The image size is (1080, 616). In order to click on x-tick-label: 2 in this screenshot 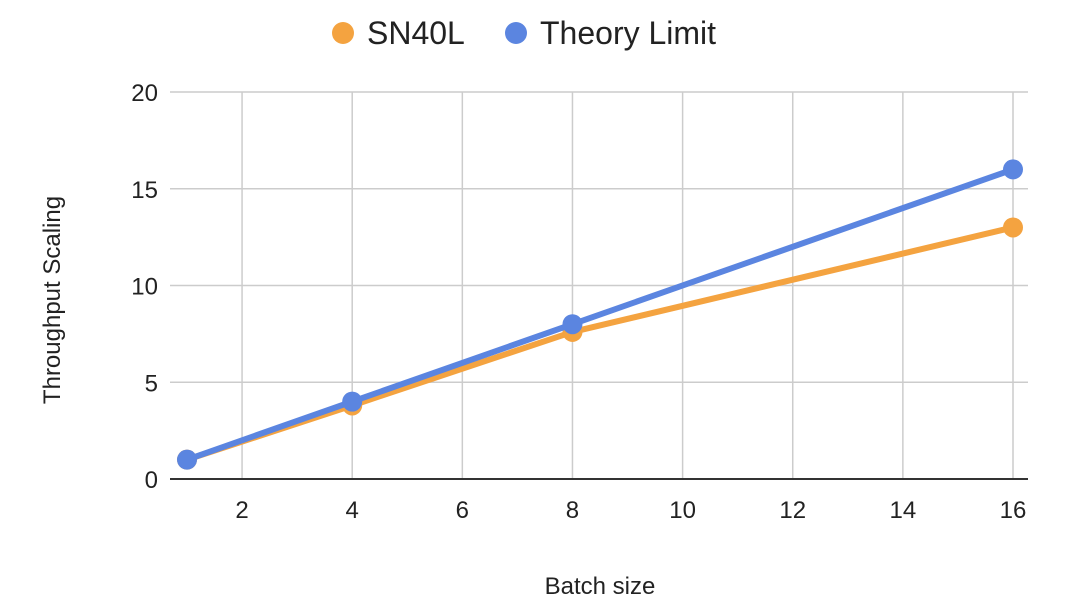, I will do `click(241, 510)`.